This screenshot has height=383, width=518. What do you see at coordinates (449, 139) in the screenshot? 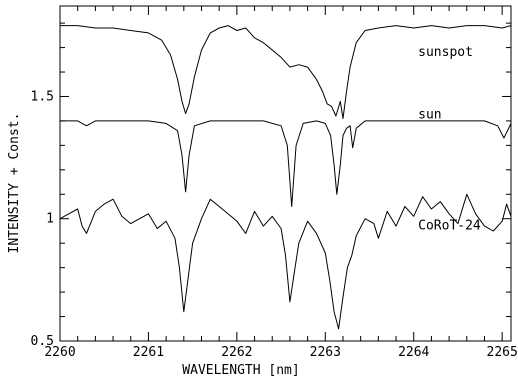
I see `series-labels: sunspot sun CoRoT-24` at bounding box center [449, 139].